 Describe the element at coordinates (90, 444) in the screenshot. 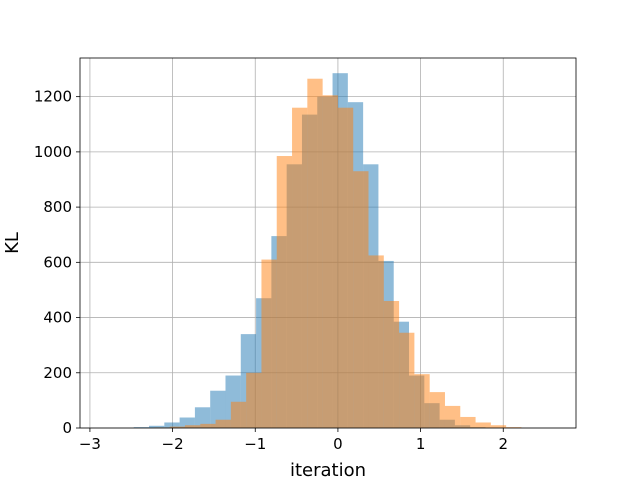

I see `x-tick-label: −3` at that location.